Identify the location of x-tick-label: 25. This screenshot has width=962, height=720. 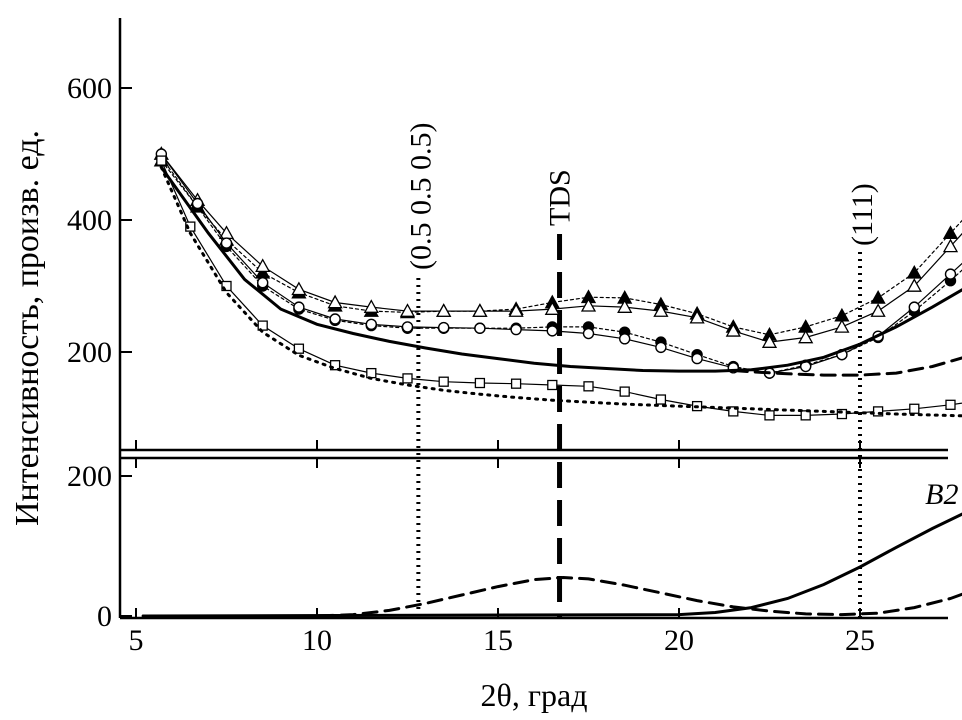
(860, 640).